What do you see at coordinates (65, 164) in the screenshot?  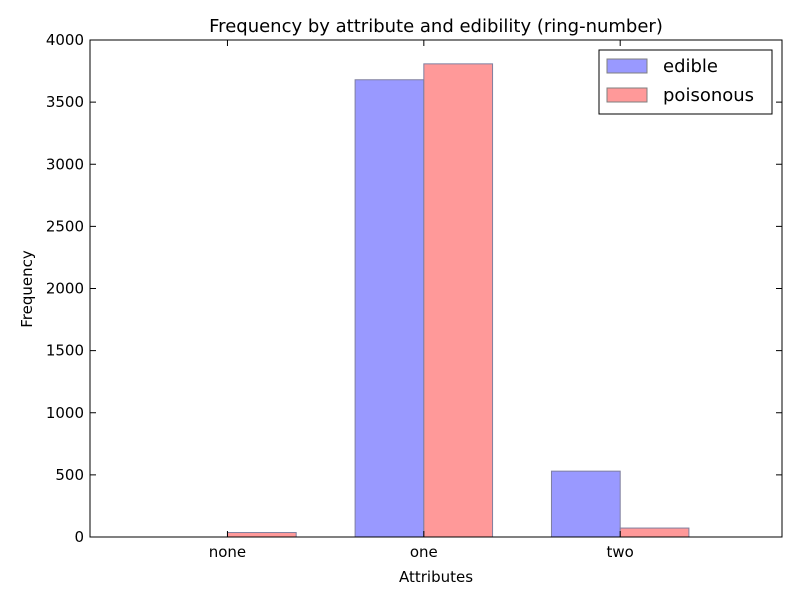 I see `y-tick-label: 3000` at bounding box center [65, 164].